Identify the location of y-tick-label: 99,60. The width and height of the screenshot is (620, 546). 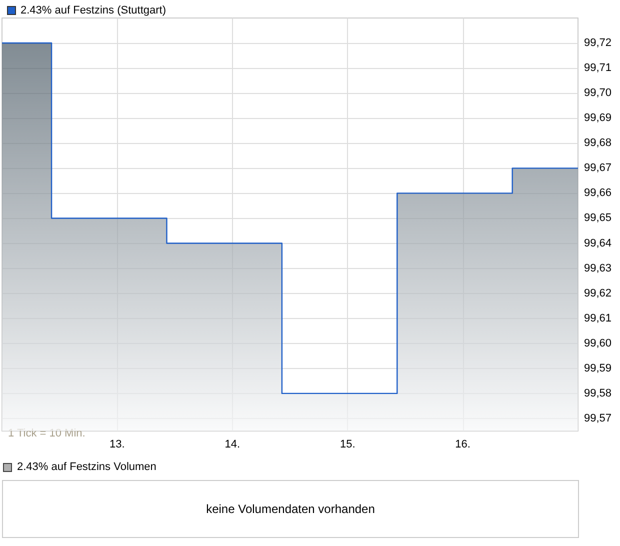
(598, 343).